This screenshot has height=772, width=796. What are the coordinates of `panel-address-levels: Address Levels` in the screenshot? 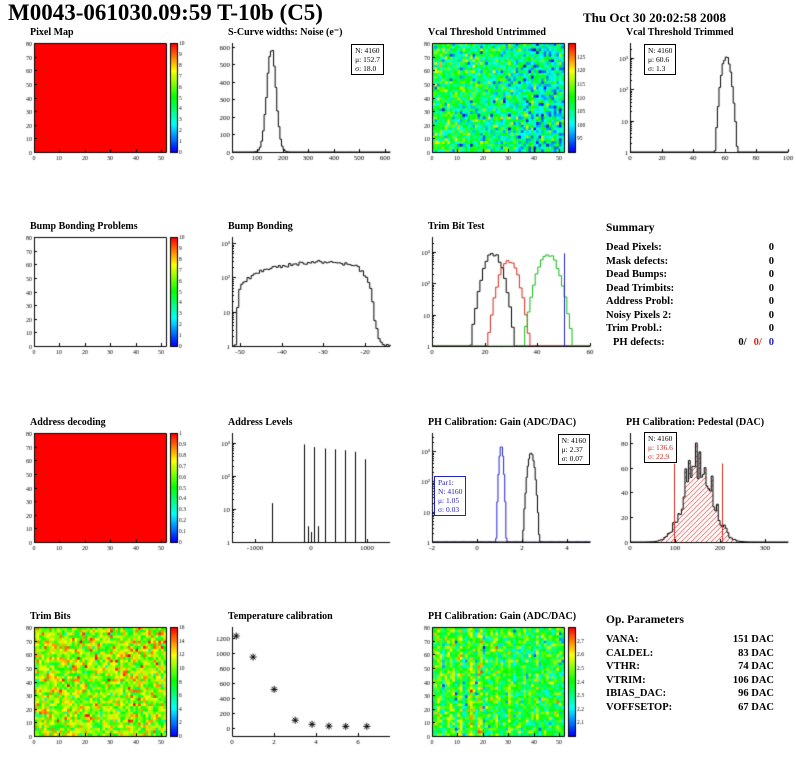 It's located at (302, 486).